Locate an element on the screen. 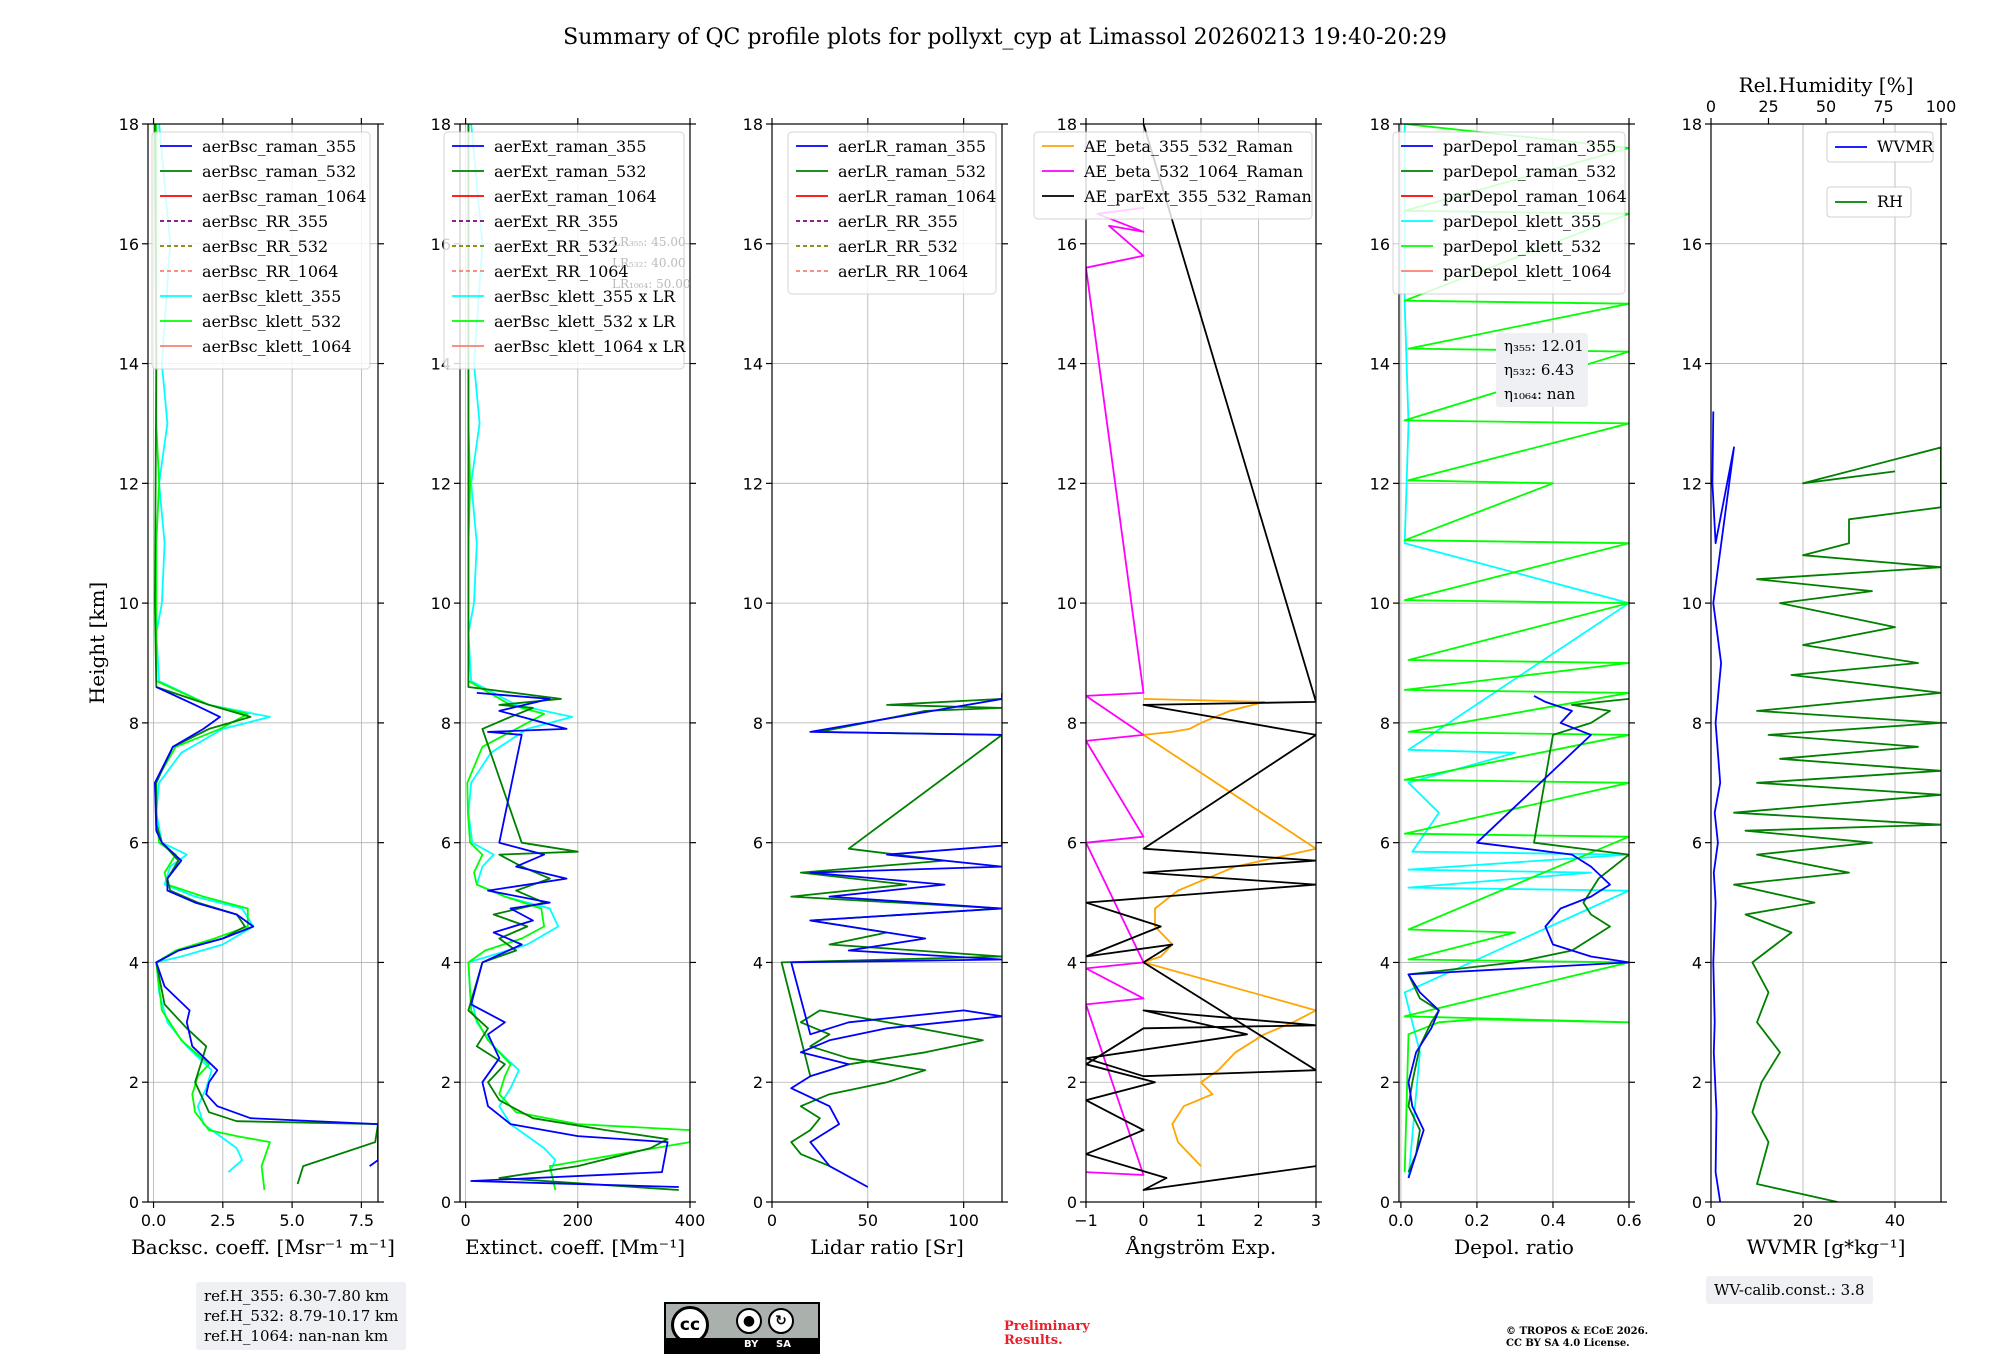 The width and height of the screenshot is (2000, 1360). ref-height-532: ref.H_532: 8.79-10.17 km is located at coordinates (301, 1316).